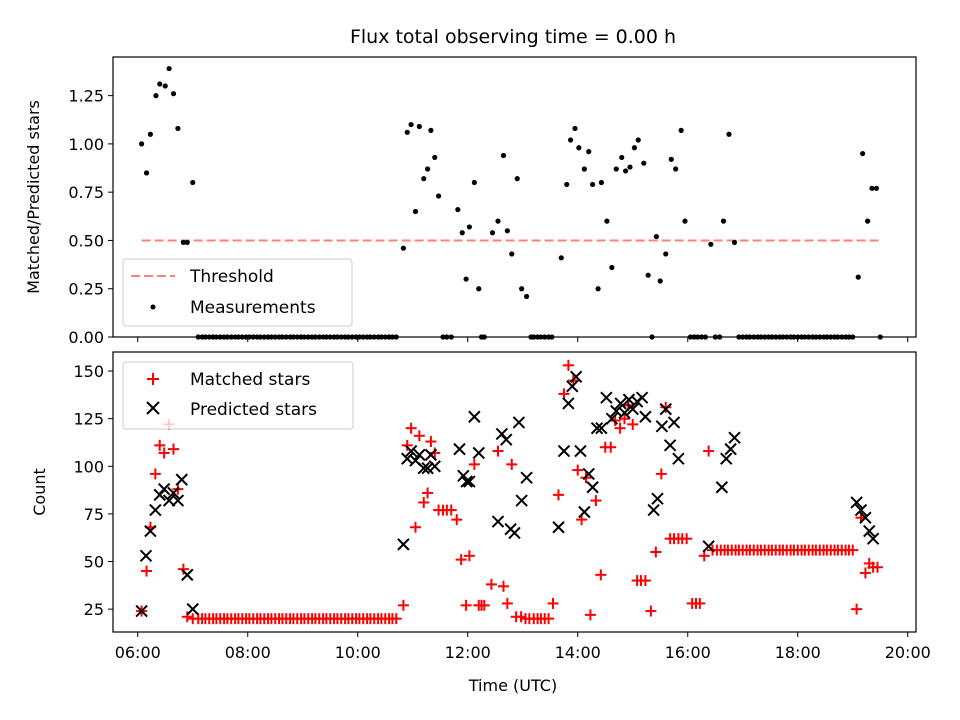 This screenshot has width=960, height=720. What do you see at coordinates (93, 490) in the screenshot?
I see `count-y-ticks: 25 50 75 100 125 150` at bounding box center [93, 490].